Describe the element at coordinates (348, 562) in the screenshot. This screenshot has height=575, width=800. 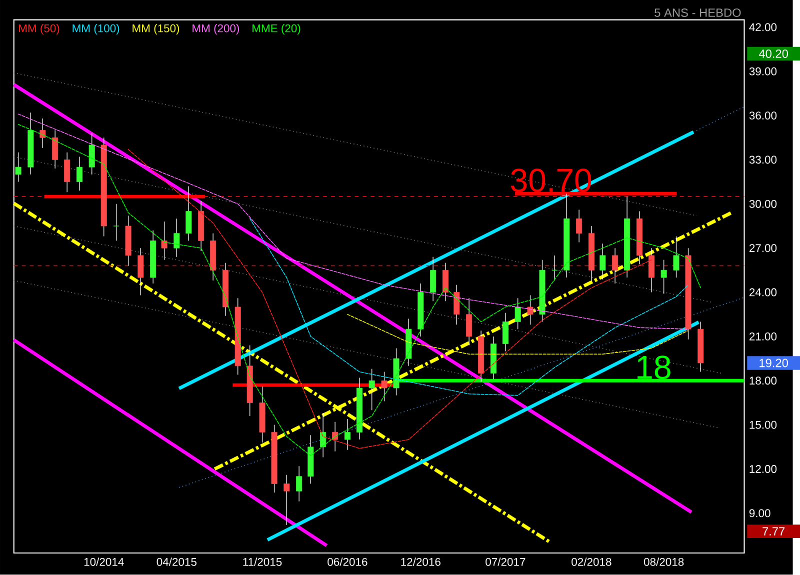
I see `x-tick-label: 06/2016` at that location.